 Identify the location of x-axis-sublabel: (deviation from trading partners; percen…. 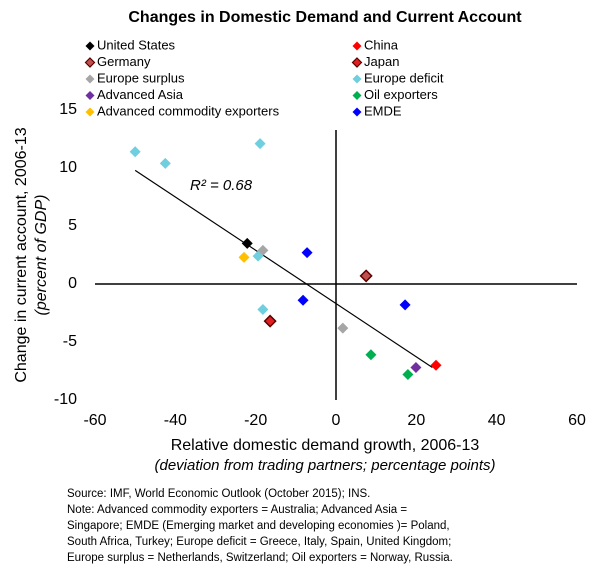
(324, 465).